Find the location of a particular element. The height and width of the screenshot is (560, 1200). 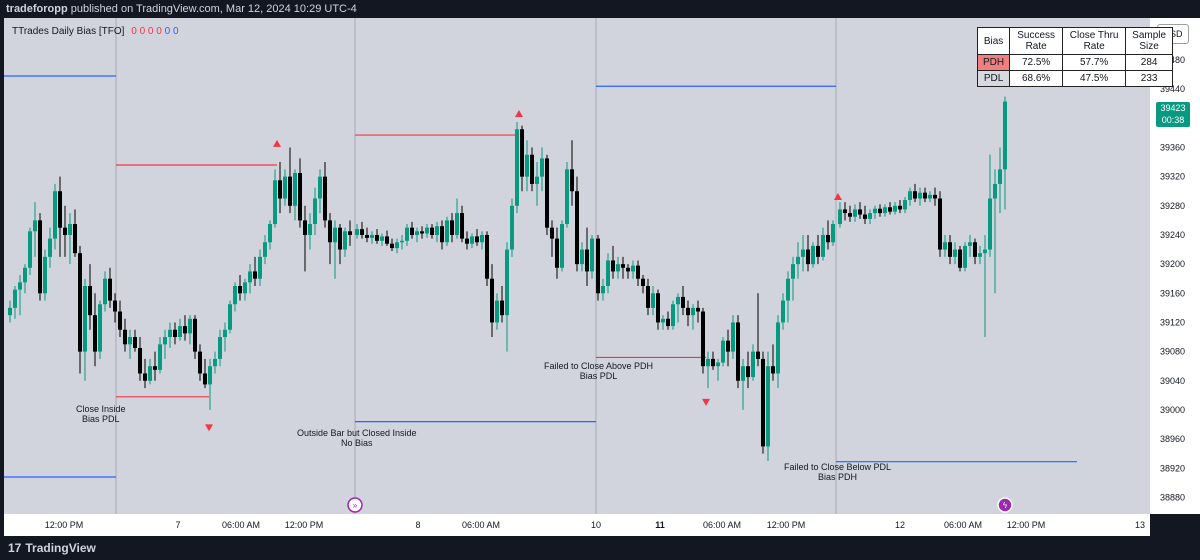

tradingview-brand: 17 TradingView is located at coordinates (52, 548).